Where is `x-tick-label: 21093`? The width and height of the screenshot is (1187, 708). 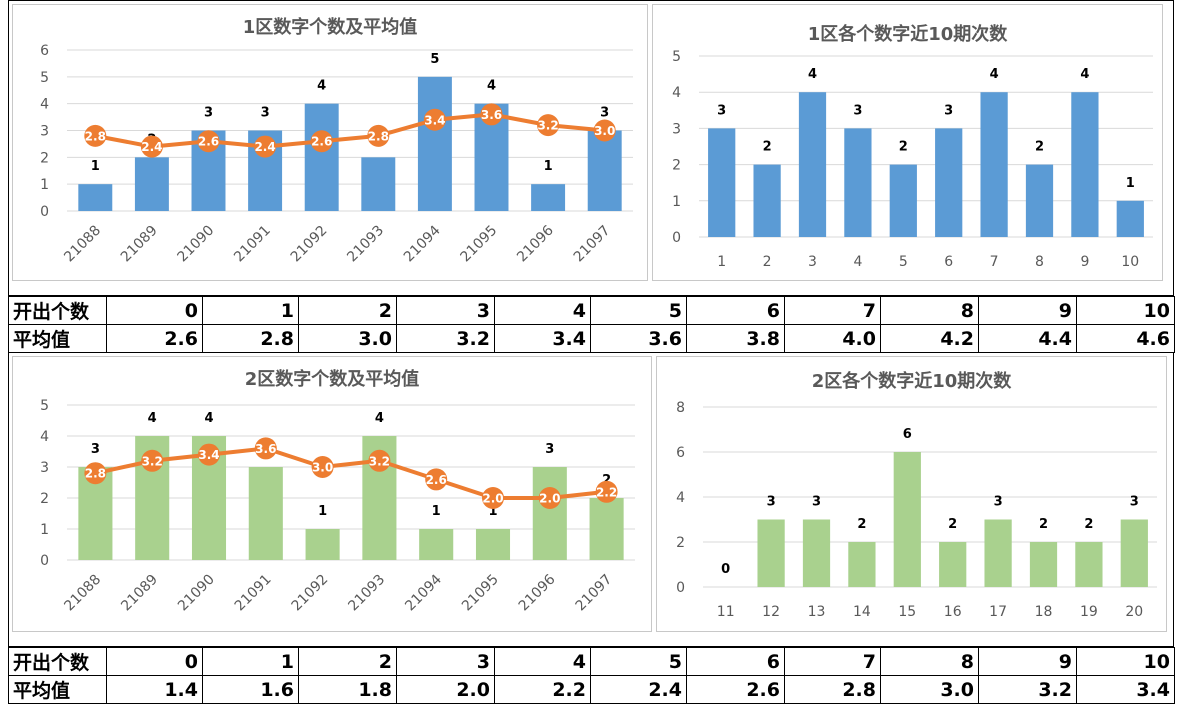 x-tick-label: 21093 is located at coordinates (365, 244).